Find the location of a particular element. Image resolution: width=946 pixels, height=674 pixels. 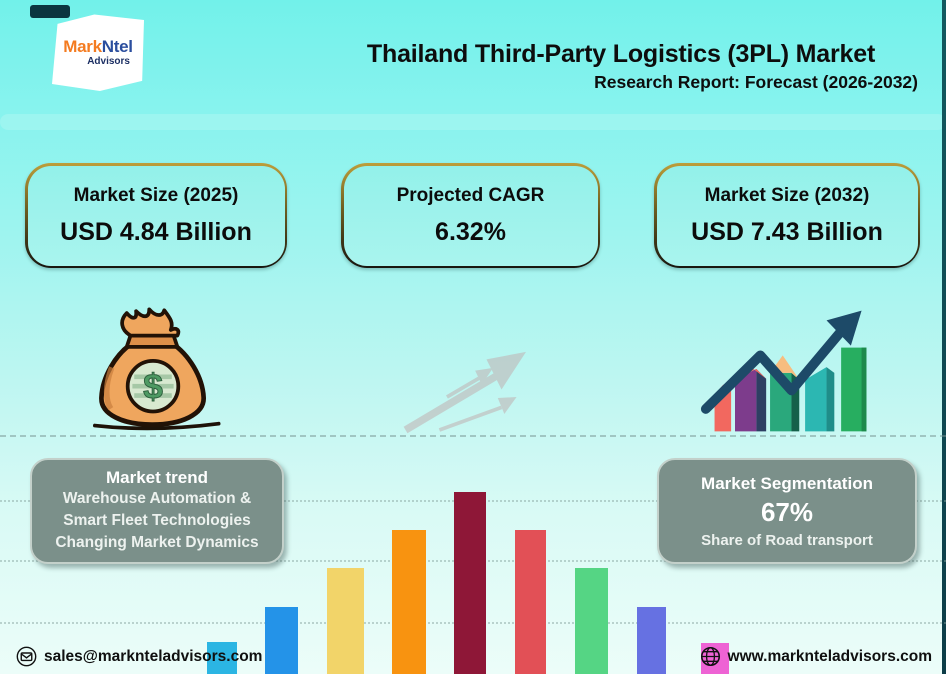

trend-card-line: Warehouse Automation & is located at coordinates (157, 498).